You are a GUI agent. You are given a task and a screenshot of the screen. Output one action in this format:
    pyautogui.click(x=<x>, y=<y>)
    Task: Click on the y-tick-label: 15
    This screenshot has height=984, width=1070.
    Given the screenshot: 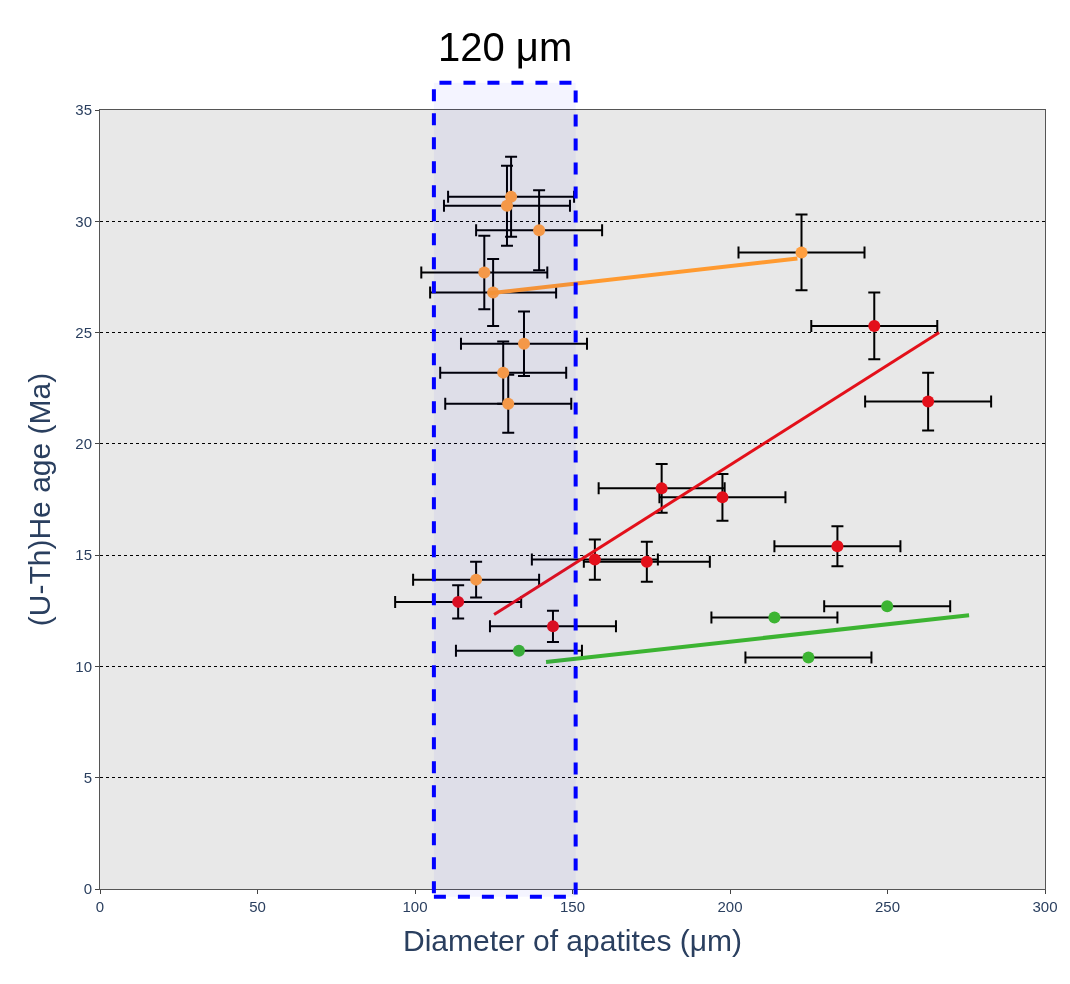 What is the action you would take?
    pyautogui.click(x=83, y=555)
    